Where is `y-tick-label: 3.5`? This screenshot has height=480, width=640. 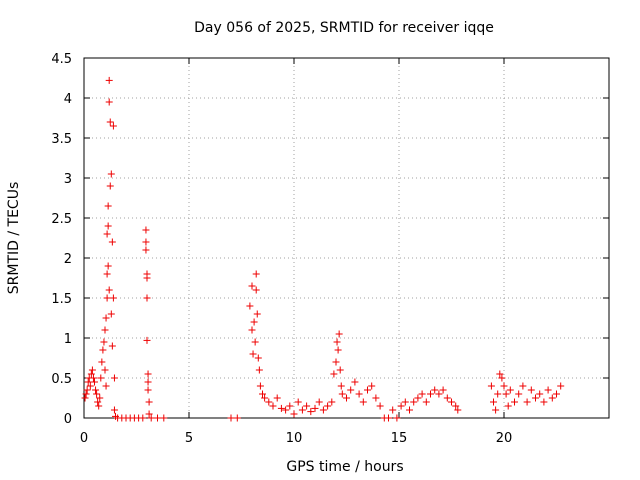 y-tick-label: 3.5 is located at coordinates (61, 139).